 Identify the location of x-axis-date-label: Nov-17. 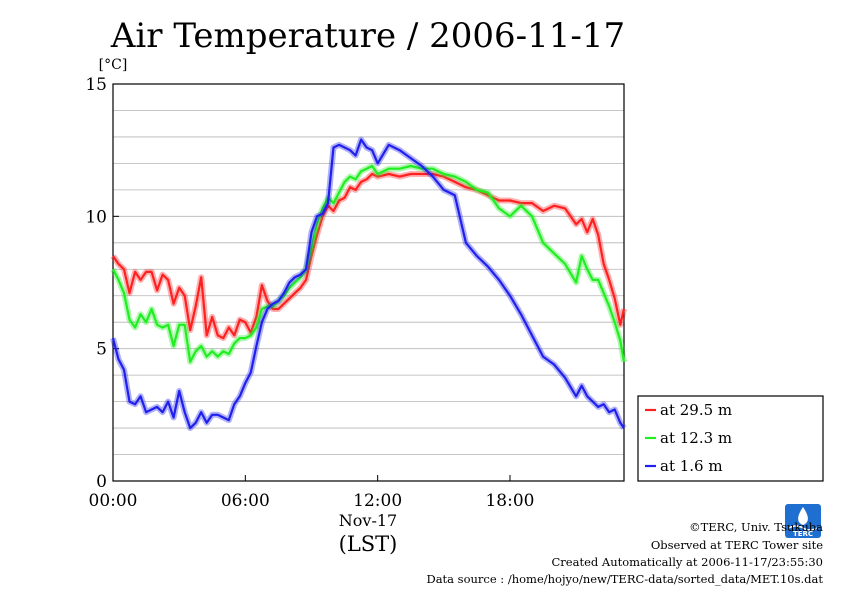
(368, 520).